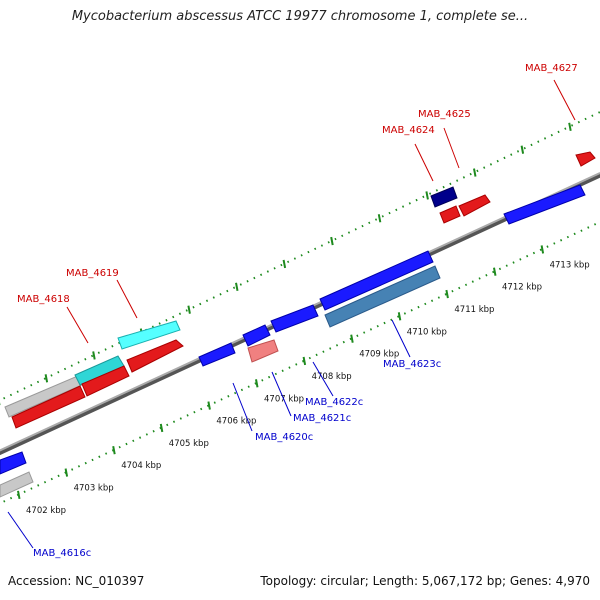 This screenshot has height=600, width=600. I want to click on scale-tick-label: 4703 kbp, so click(94, 489).